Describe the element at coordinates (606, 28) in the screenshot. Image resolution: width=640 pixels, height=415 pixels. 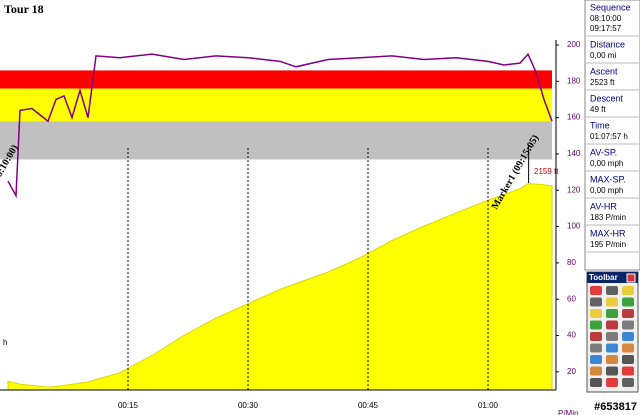
I see `info-value: 09:17:57` at that location.